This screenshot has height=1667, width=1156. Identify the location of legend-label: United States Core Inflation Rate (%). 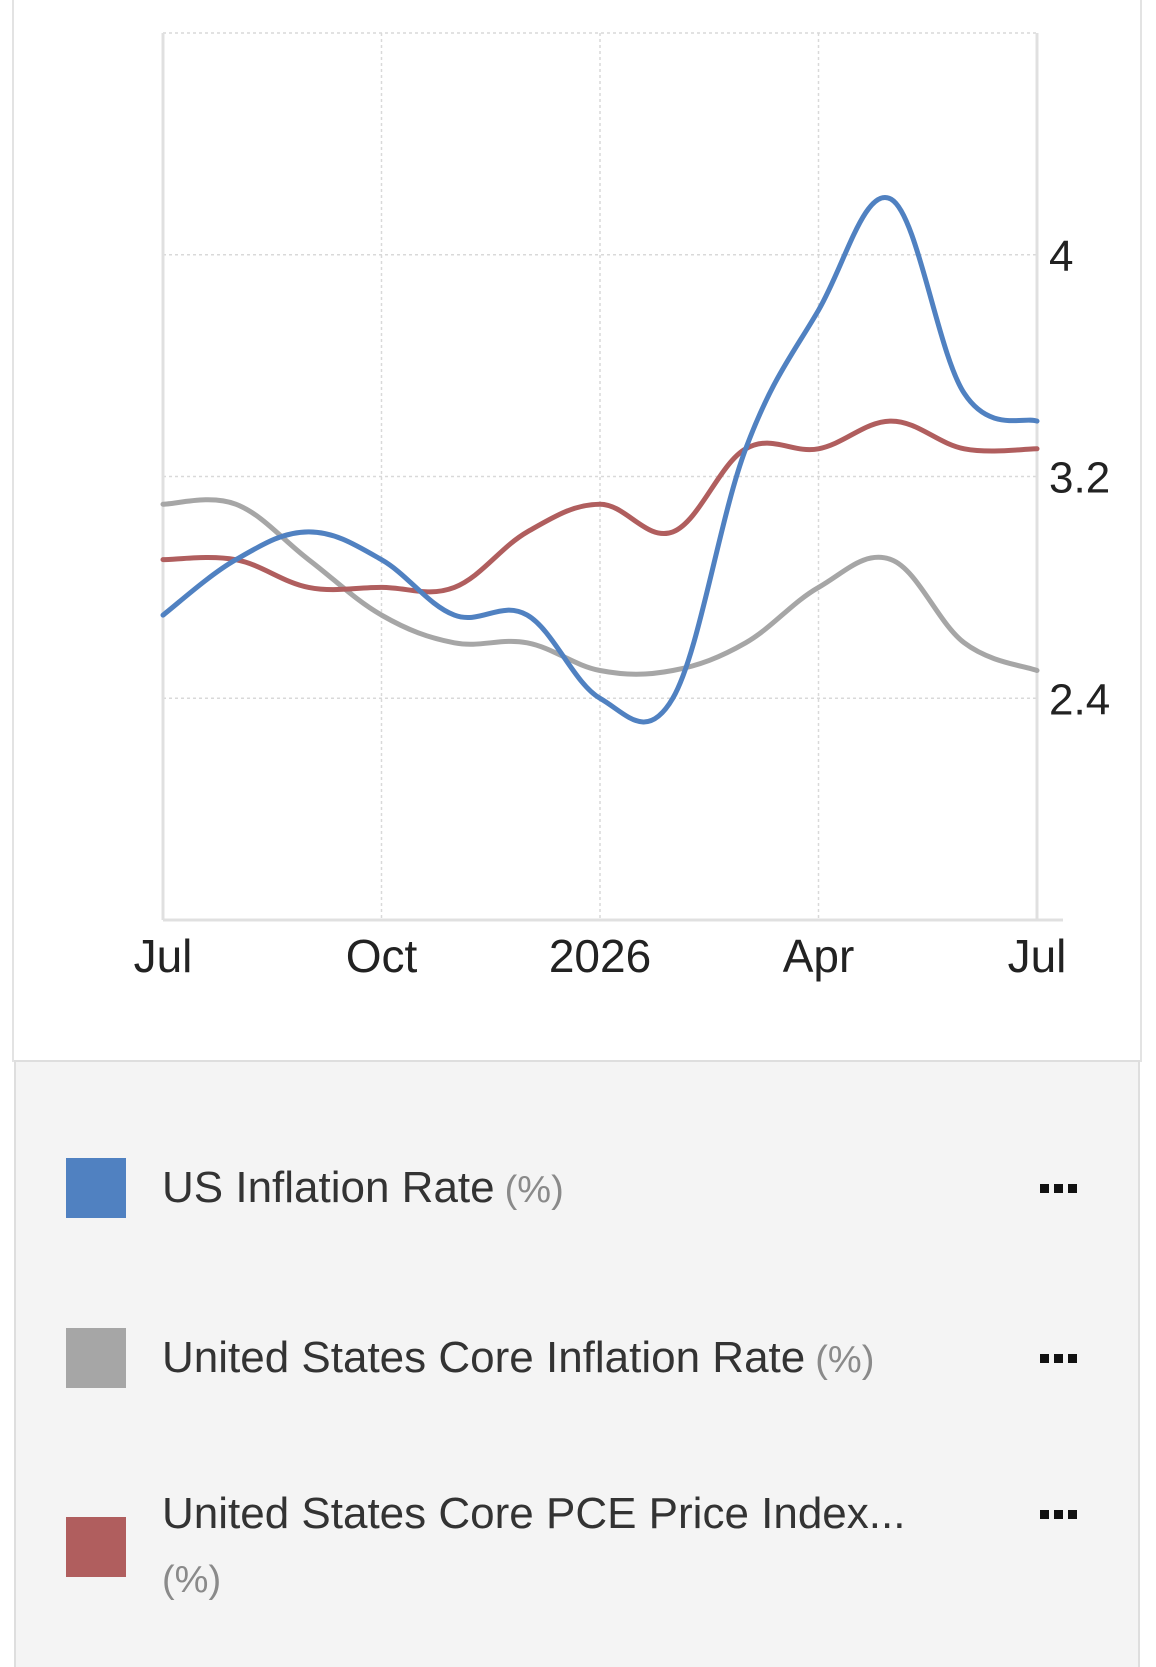
(562, 1359).